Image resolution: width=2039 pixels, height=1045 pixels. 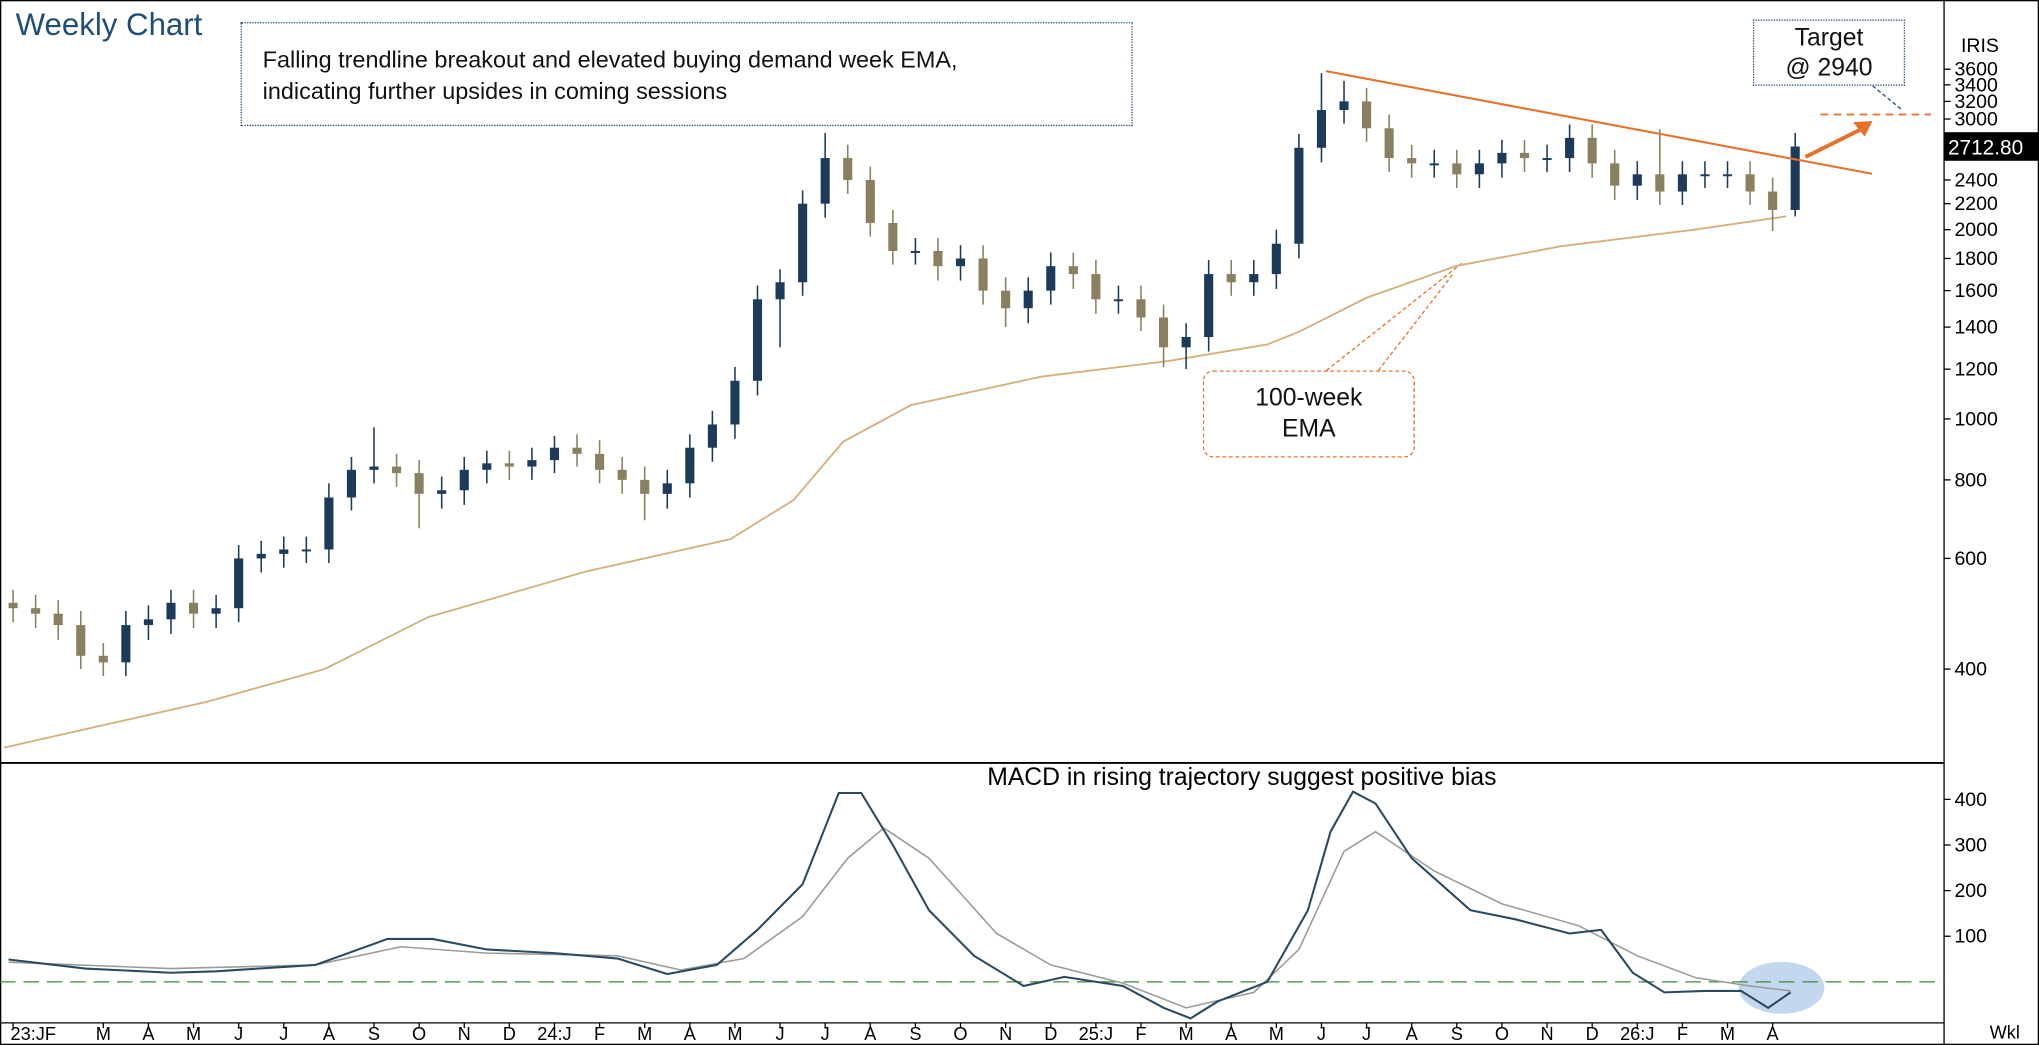 What do you see at coordinates (1599, 122) in the screenshot?
I see `trendline` at bounding box center [1599, 122].